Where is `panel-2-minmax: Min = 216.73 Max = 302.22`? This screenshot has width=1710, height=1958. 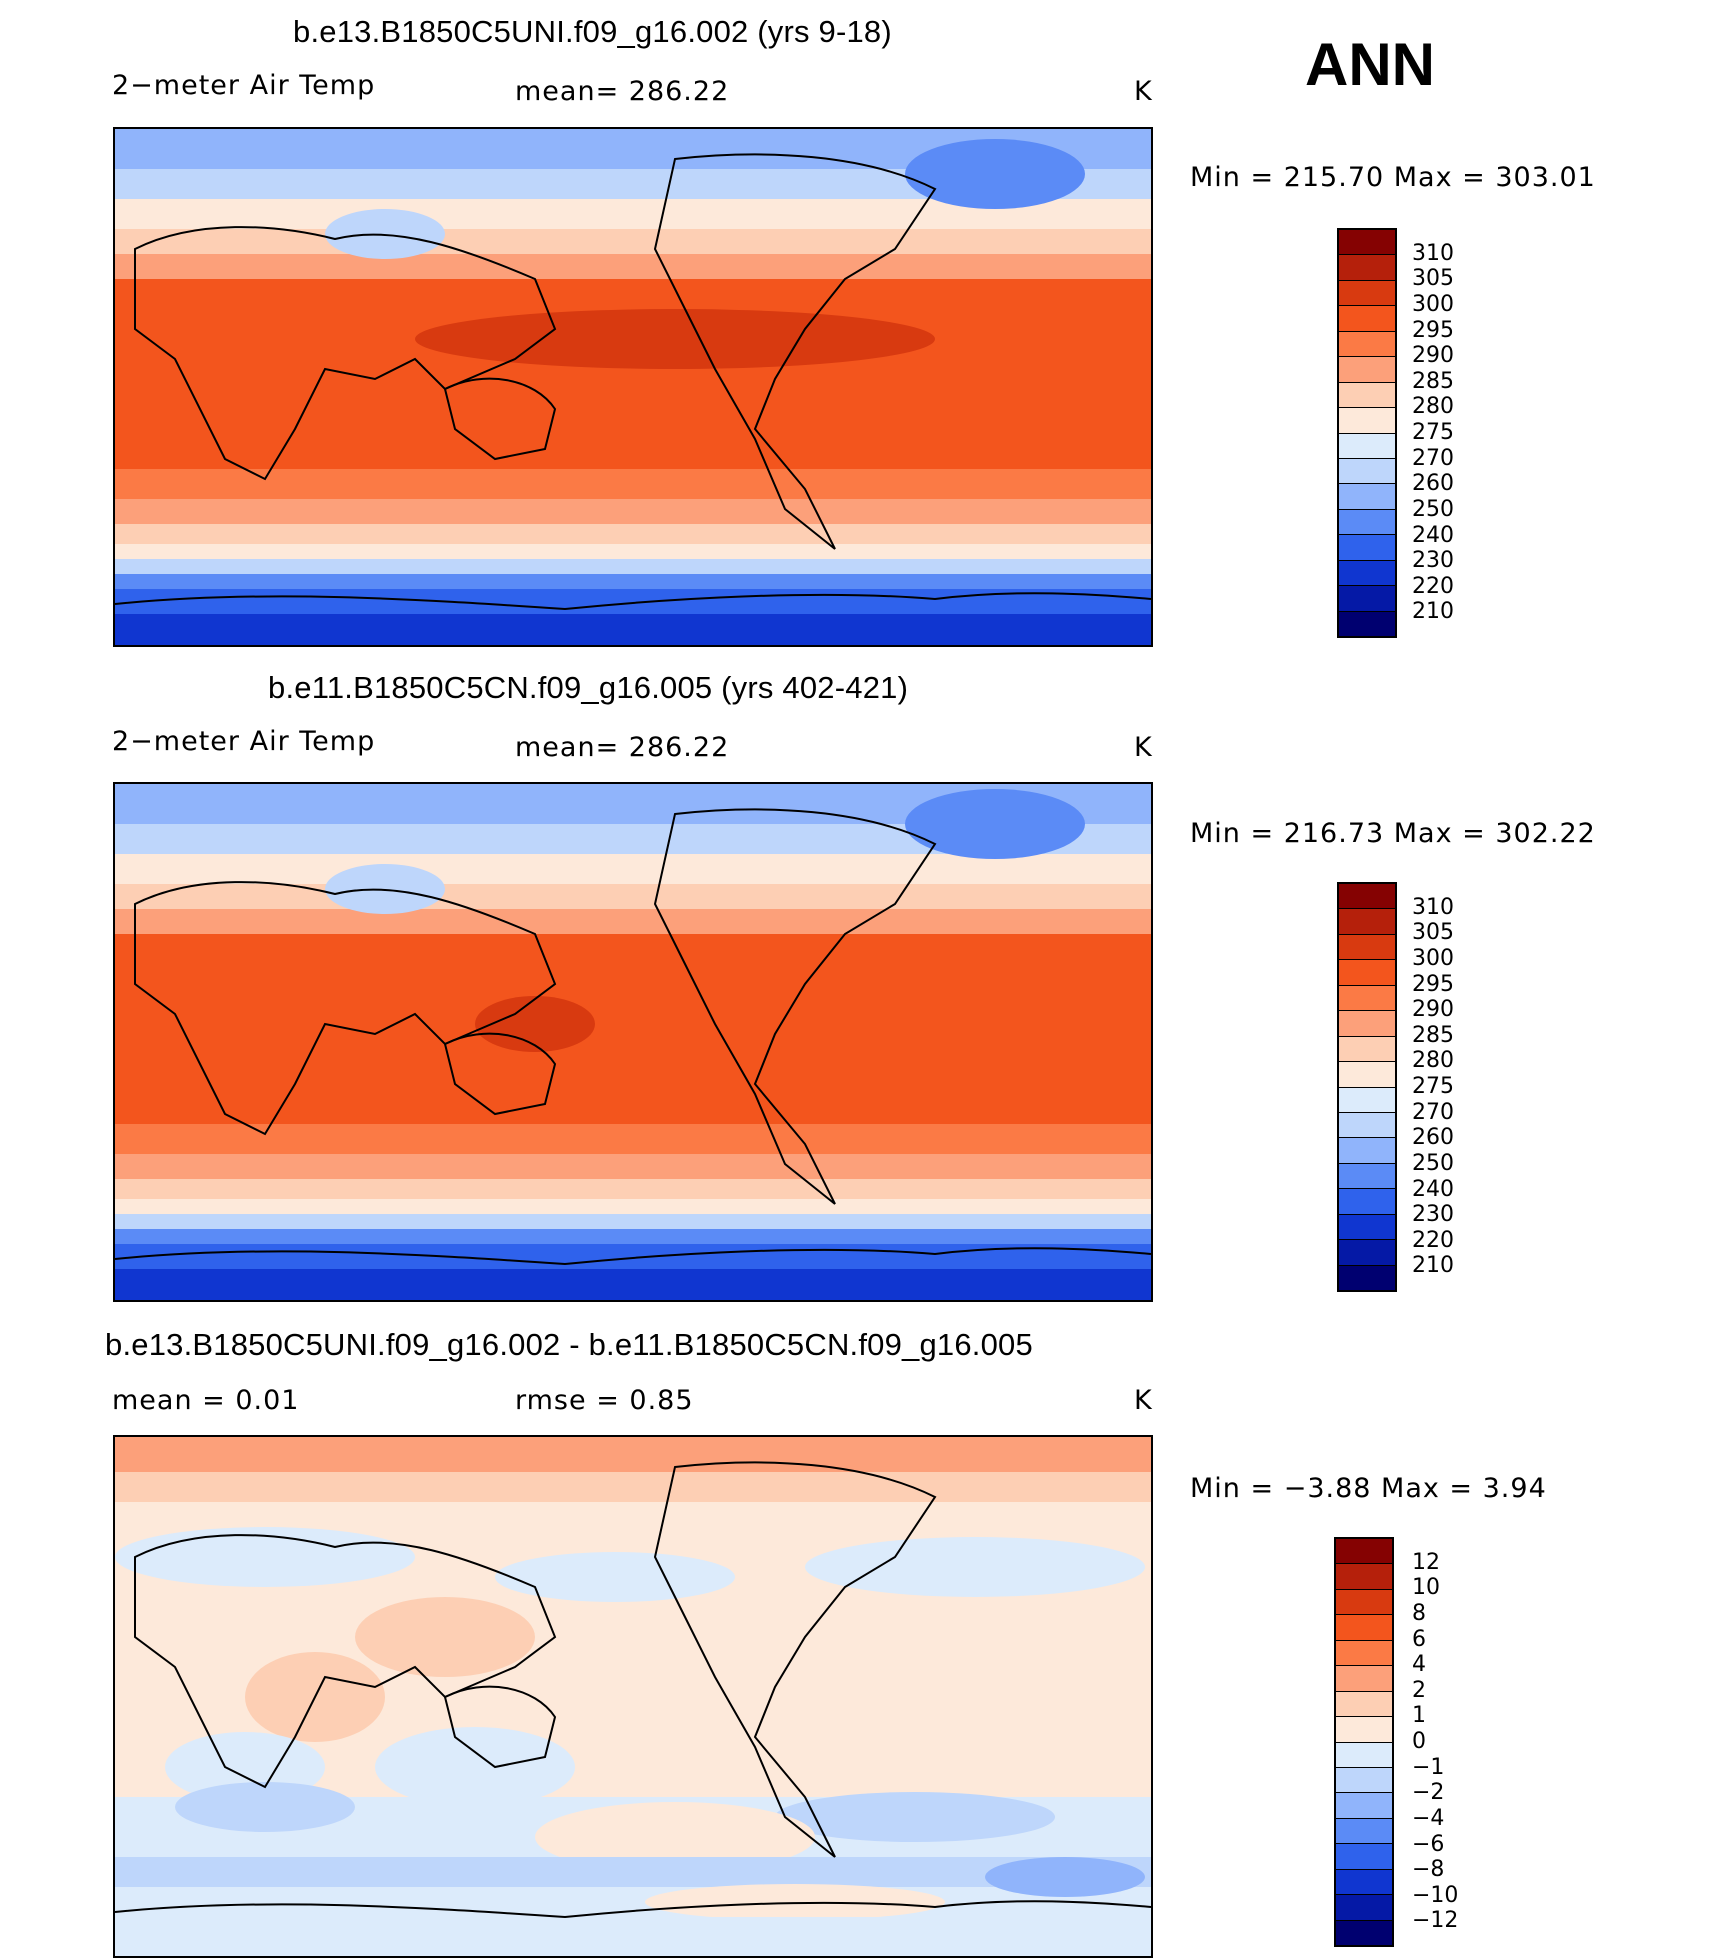 panel-2-minmax: Min = 216.73 Max = 302.22 is located at coordinates (1393, 833).